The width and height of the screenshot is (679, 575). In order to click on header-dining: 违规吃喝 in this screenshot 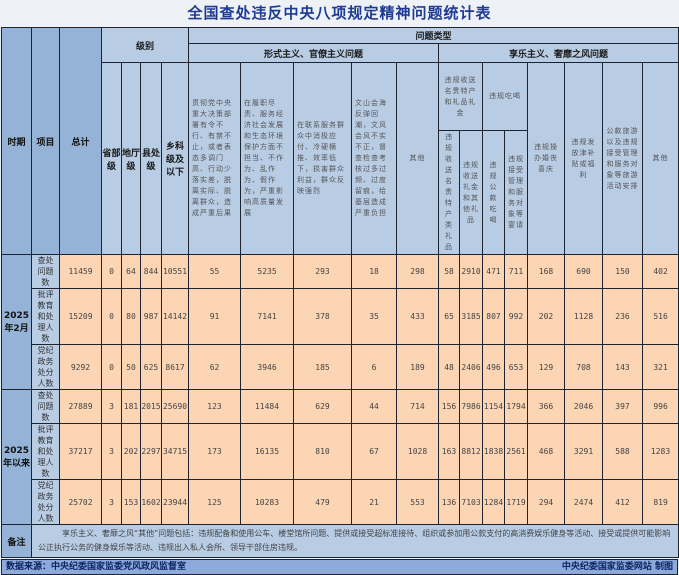, I will do `click(505, 96)`.